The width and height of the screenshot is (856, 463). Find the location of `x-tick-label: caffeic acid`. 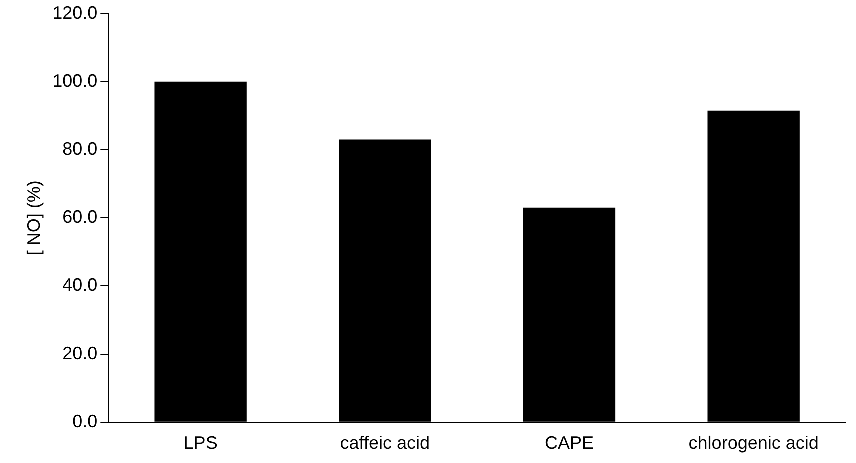

x-tick-label: caffeic acid is located at coordinates (385, 443).